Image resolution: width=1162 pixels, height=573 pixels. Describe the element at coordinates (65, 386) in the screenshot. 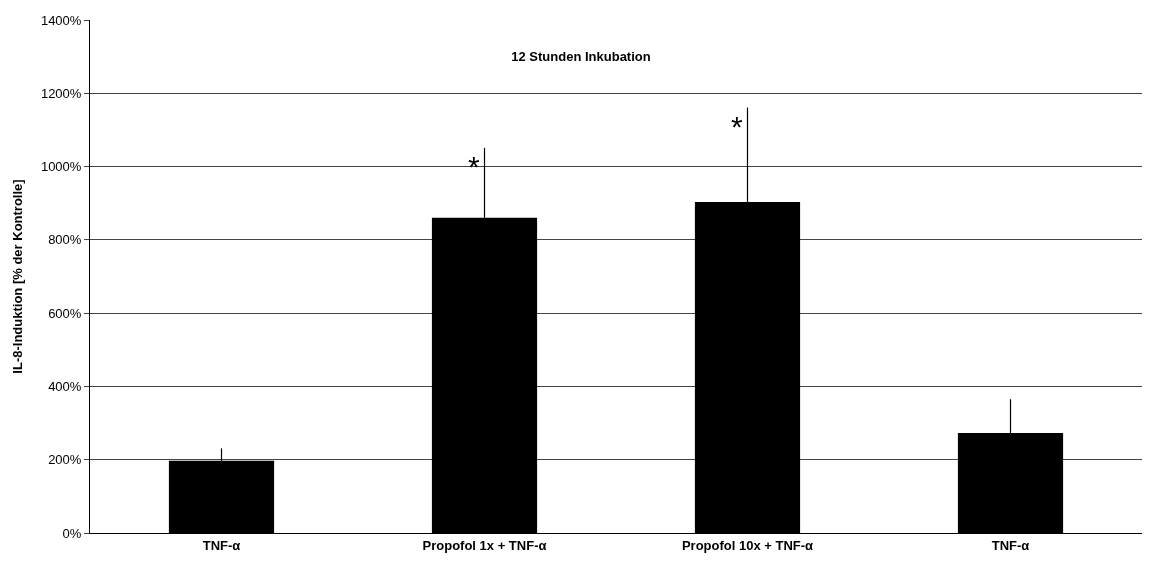

I see `y-tick-label: 400%` at that location.